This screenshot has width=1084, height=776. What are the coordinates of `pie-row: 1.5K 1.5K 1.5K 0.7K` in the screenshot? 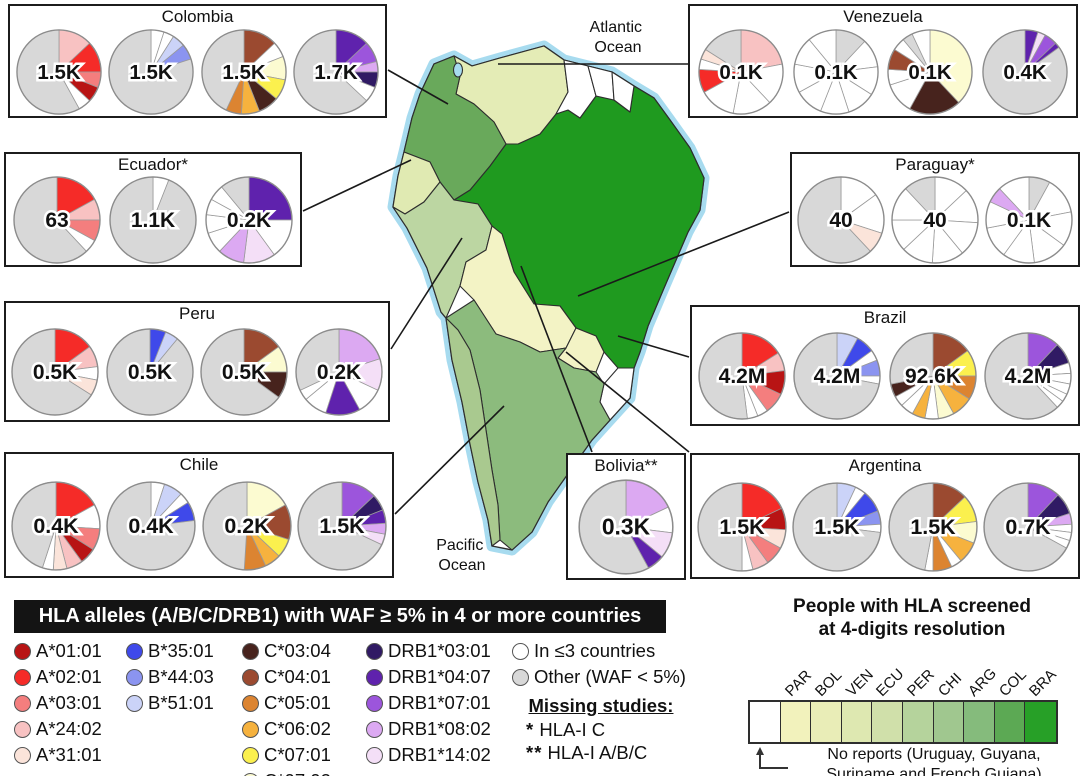 It's located at (885, 526).